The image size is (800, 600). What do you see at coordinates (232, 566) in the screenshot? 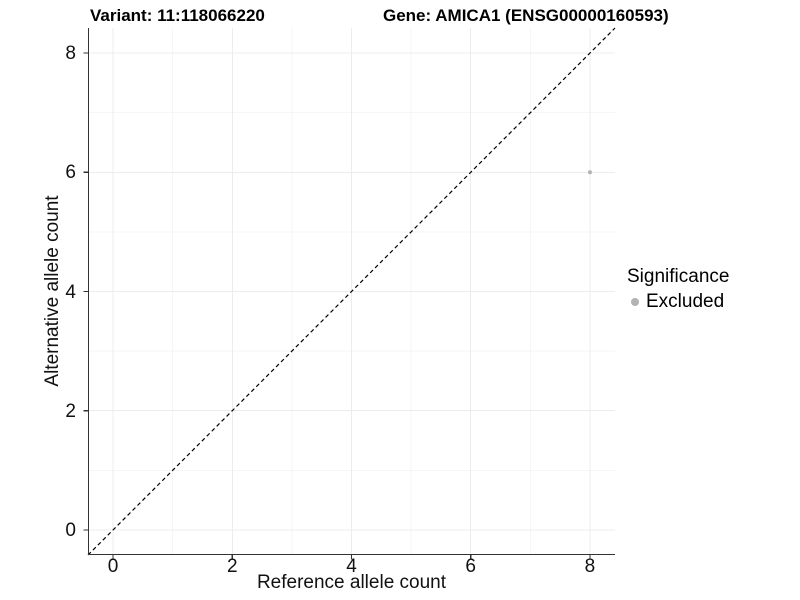
I see `x-tick-label: 2` at bounding box center [232, 566].